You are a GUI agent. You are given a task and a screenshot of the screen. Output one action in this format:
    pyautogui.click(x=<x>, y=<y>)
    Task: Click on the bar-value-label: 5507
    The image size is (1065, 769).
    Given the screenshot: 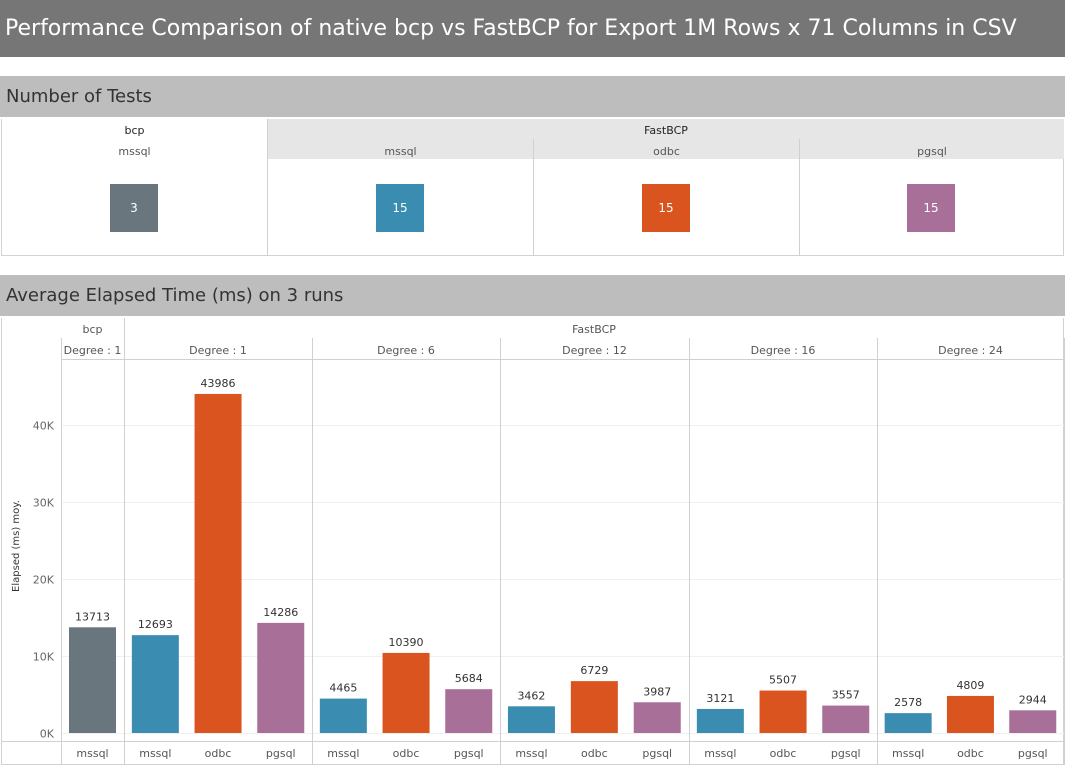 What is the action you would take?
    pyautogui.click(x=783, y=680)
    